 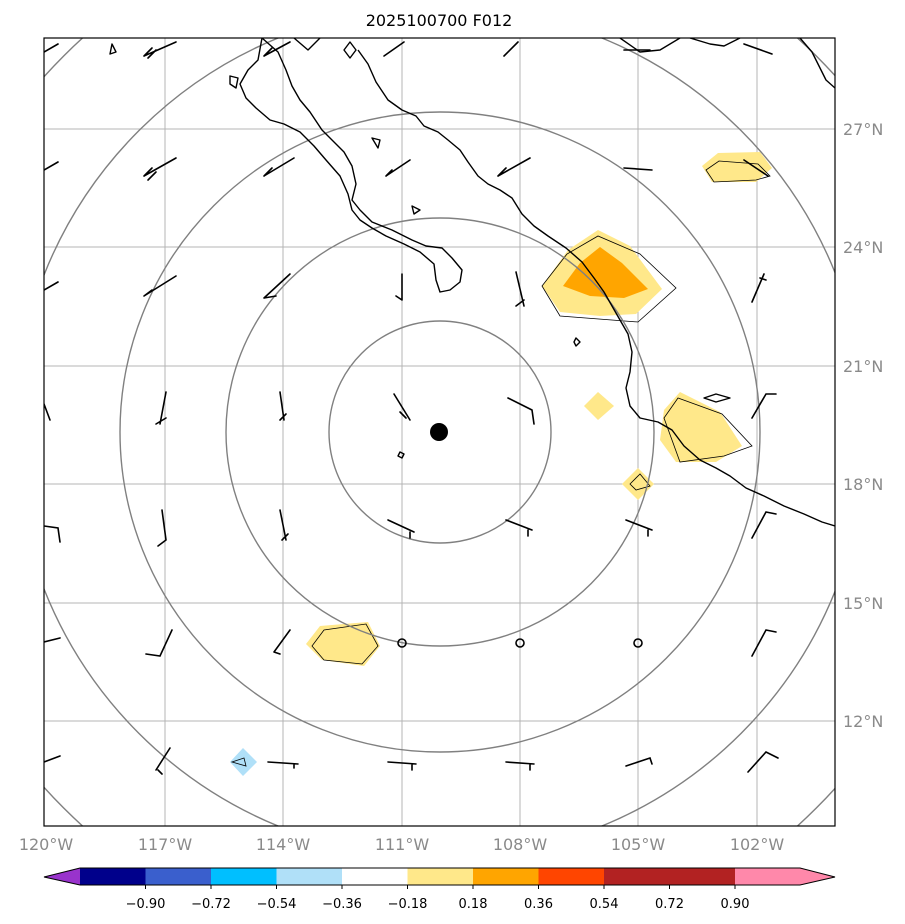 What do you see at coordinates (165, 844) in the screenshot?
I see `lon-label-117: 117°W` at bounding box center [165, 844].